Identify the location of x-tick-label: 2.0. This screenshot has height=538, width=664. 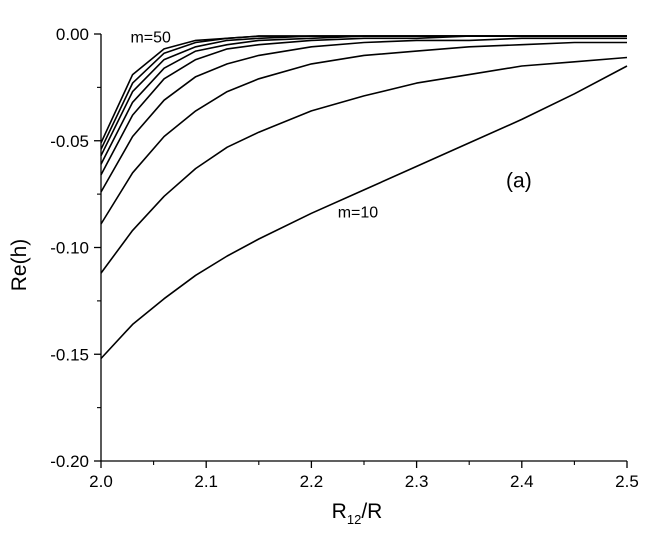
(101, 481).